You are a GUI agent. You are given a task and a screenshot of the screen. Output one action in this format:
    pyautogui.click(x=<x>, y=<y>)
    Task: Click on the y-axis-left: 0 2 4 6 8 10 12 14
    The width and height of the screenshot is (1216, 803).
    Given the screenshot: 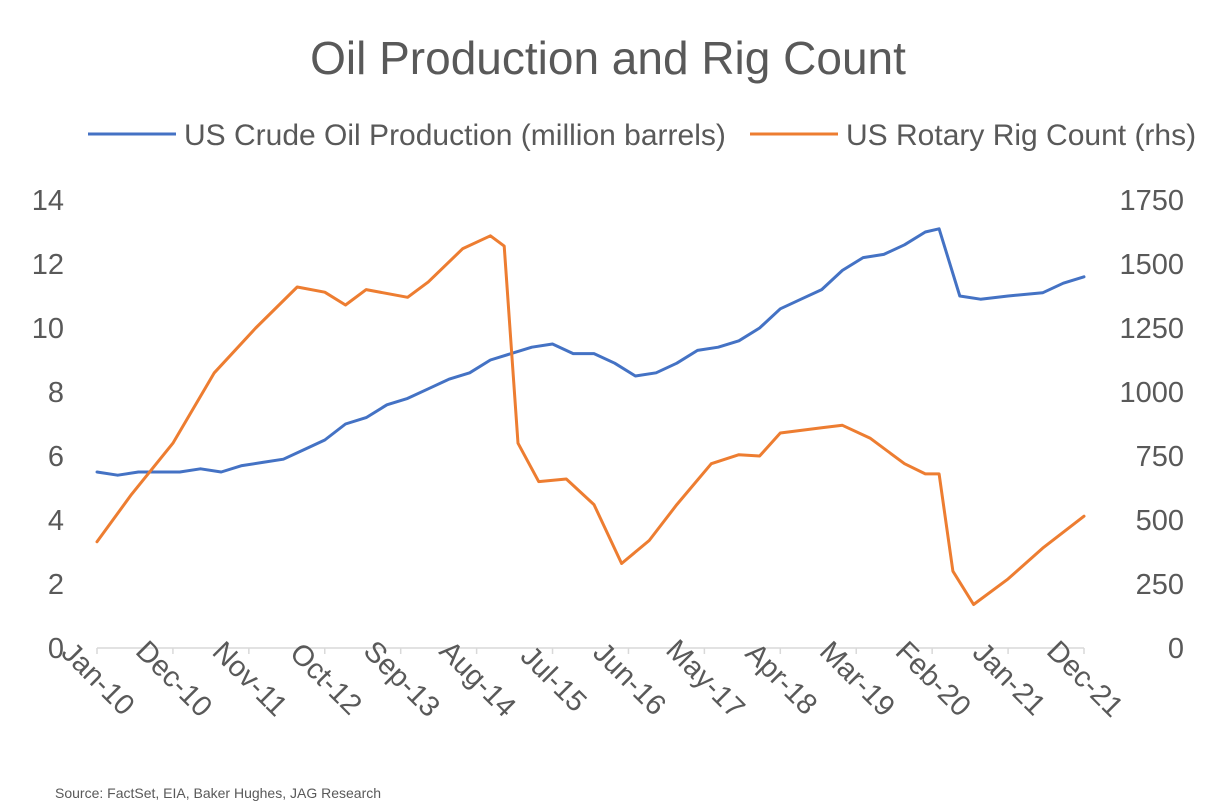 What is the action you would take?
    pyautogui.click(x=48, y=425)
    